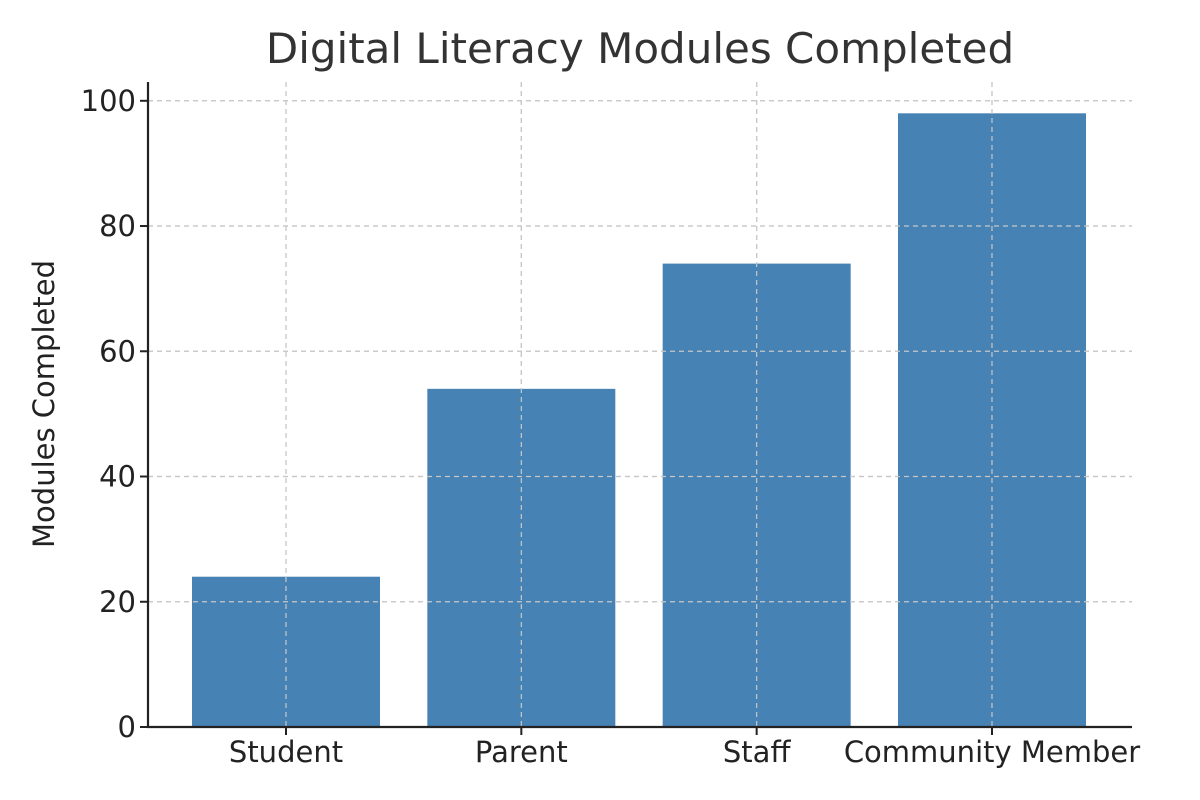  I want to click on x-tick-label: Parent, so click(521, 752).